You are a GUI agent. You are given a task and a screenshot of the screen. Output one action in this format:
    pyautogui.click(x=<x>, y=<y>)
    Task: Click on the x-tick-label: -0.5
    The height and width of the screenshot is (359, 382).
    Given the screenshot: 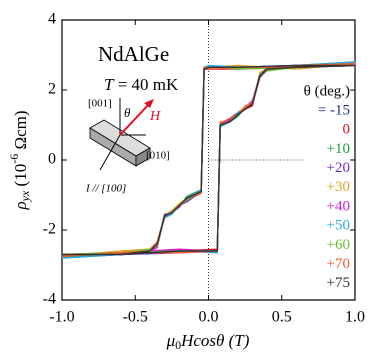 What is the action you would take?
    pyautogui.click(x=135, y=317)
    